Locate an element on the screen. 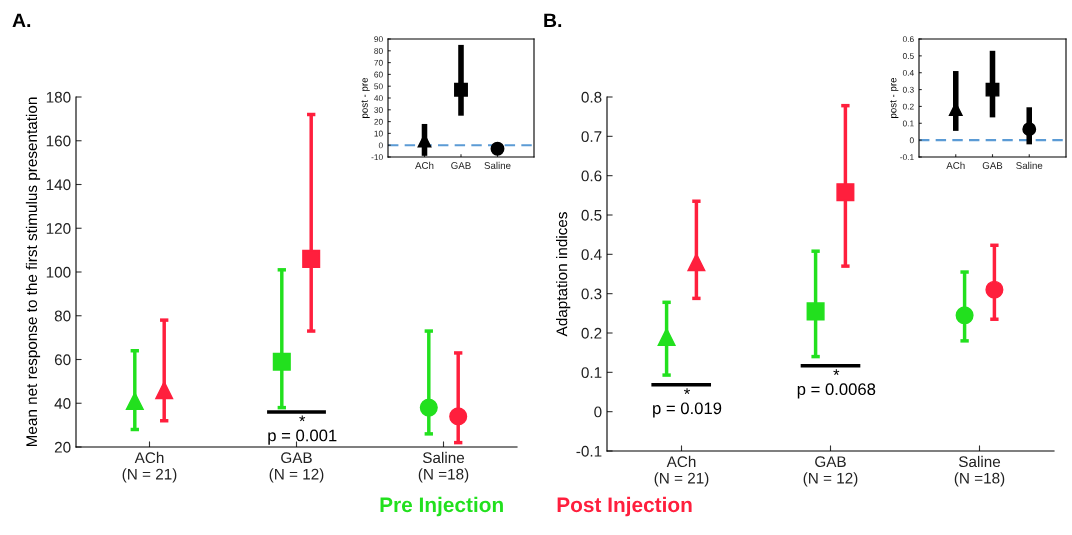  y-tick-label: 10 is located at coordinates (378, 133).